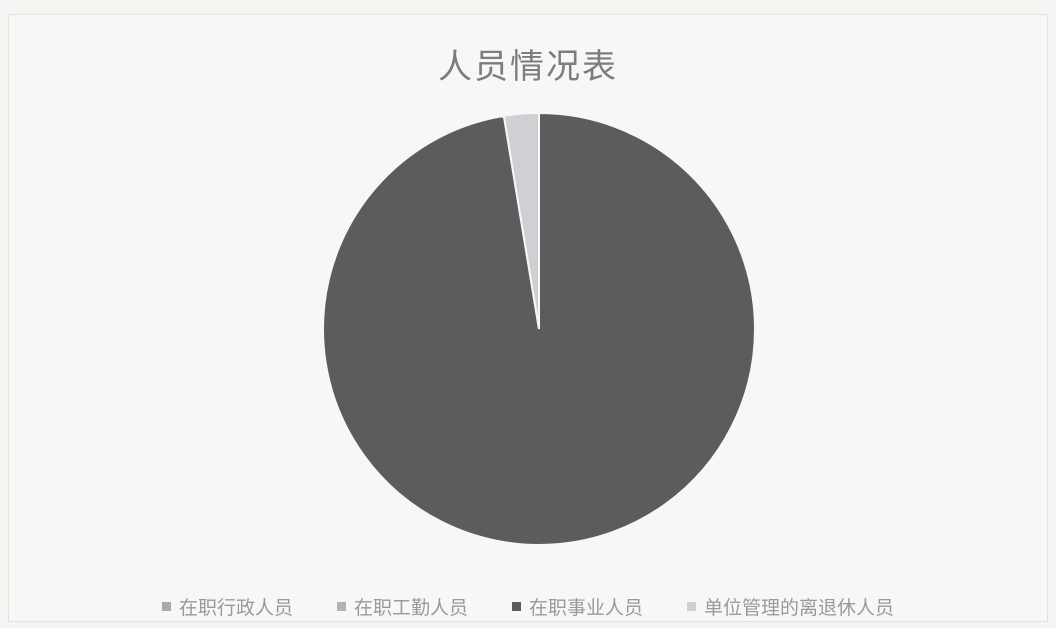 Image resolution: width=1056 pixels, height=628 pixels. What do you see at coordinates (799, 608) in the screenshot?
I see `legend-label: 单位管理的离退休人员` at bounding box center [799, 608].